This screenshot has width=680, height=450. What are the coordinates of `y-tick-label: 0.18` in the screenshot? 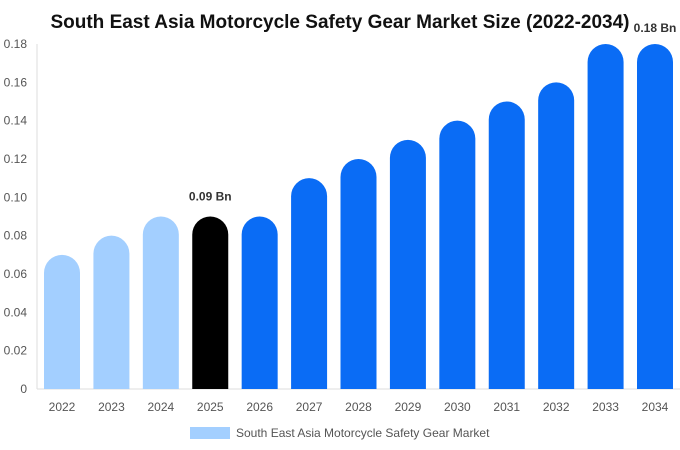 It's located at (16, 44).